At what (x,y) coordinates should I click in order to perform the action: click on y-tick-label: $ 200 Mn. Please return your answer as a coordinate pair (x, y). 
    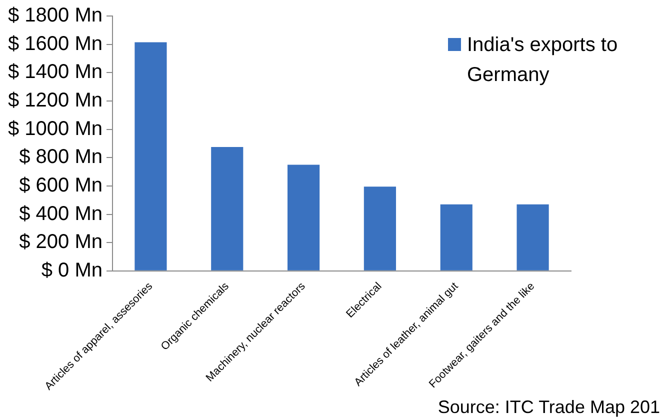
    Looking at the image, I should click on (61, 242).